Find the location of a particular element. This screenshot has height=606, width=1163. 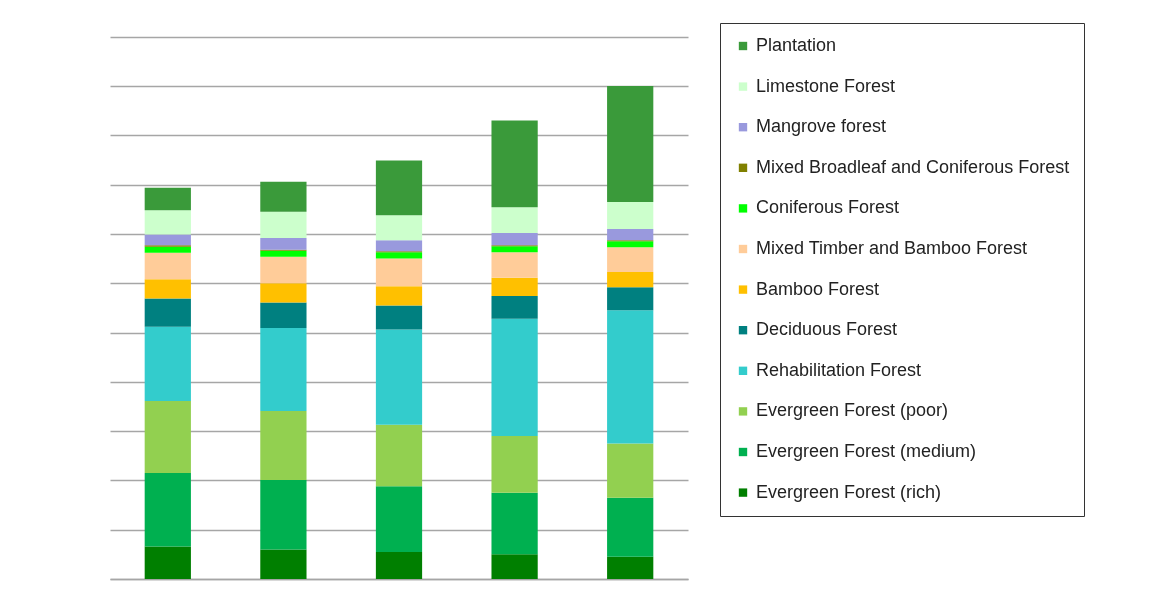

legend-label: Mixed Timber and Bamboo Forest is located at coordinates (892, 248).